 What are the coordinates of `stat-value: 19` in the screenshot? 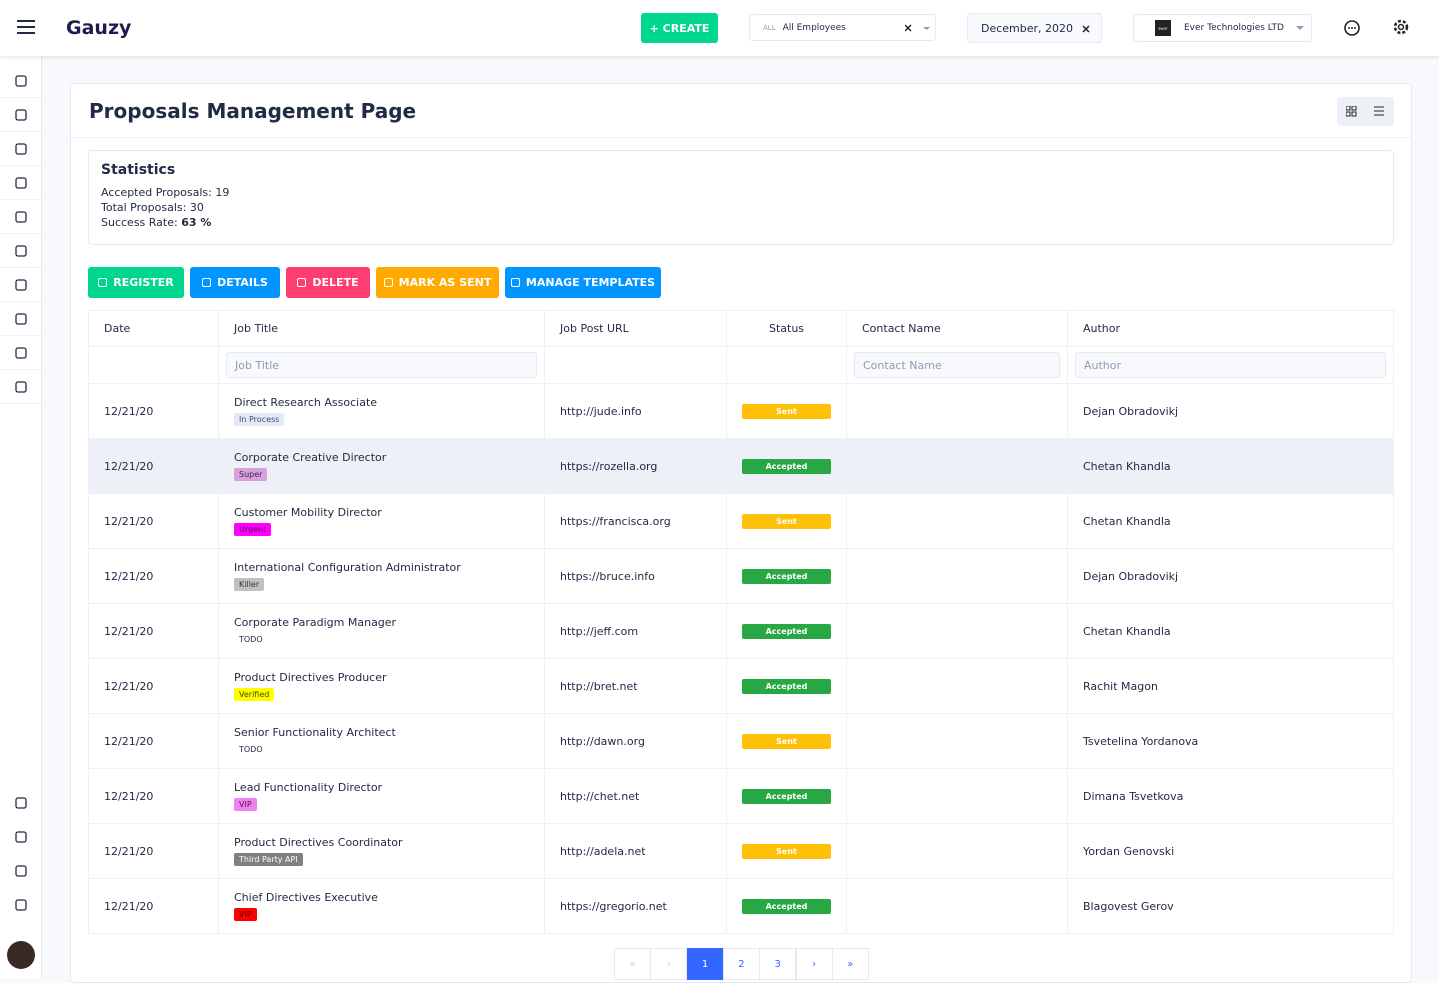 It's located at (222, 192).